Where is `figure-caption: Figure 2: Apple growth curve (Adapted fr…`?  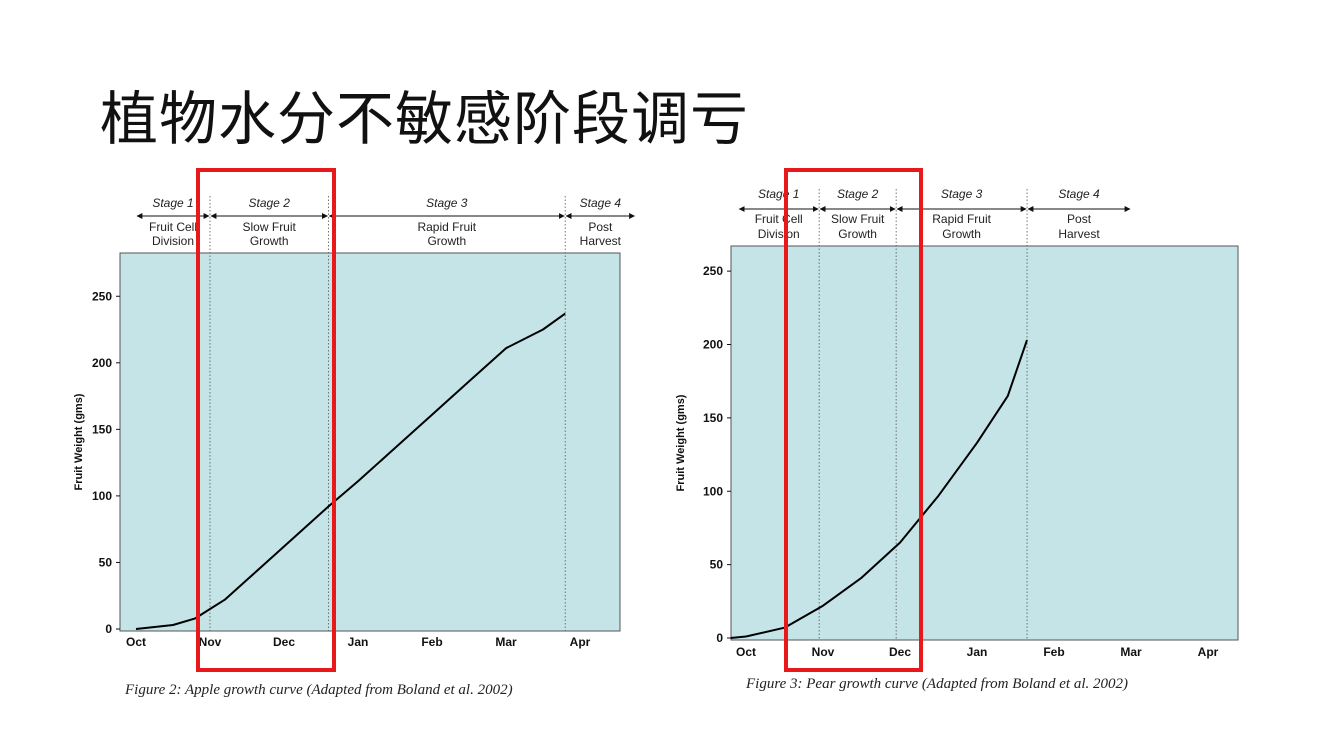 figure-caption: Figure 2: Apple growth curve (Adapted fr… is located at coordinates (318, 690).